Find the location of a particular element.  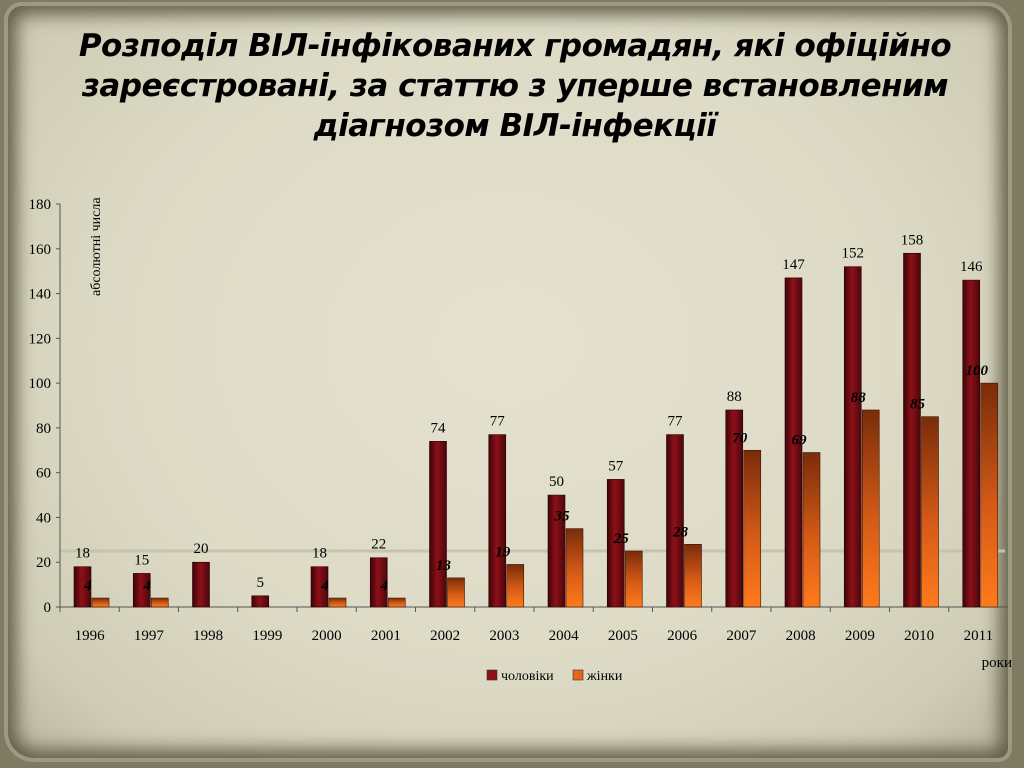

data-label-men: 152 is located at coordinates (853, 254).